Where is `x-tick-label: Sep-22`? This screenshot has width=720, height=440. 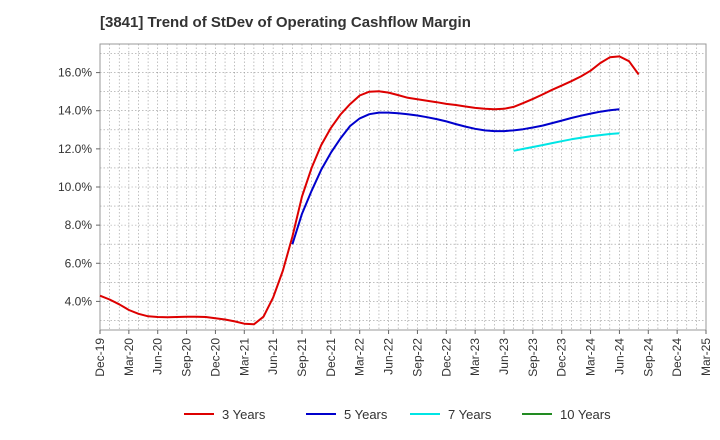
x-tick-label: Sep-22 is located at coordinates (417, 357).